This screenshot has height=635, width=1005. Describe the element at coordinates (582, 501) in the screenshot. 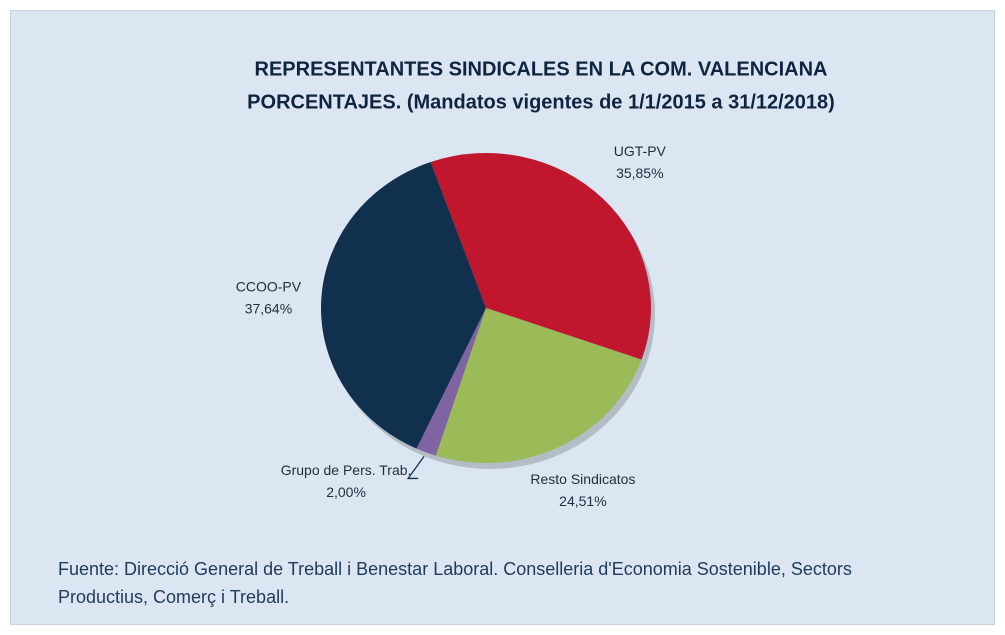

I see `data-label-value: 24,51%` at that location.